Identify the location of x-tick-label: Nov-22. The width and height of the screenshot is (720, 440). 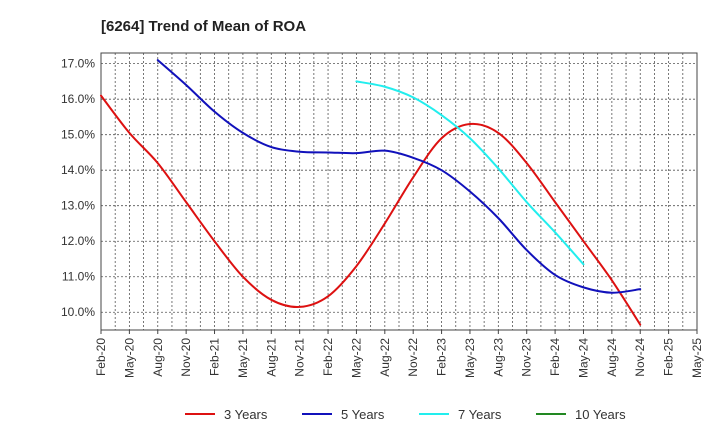
(413, 357).